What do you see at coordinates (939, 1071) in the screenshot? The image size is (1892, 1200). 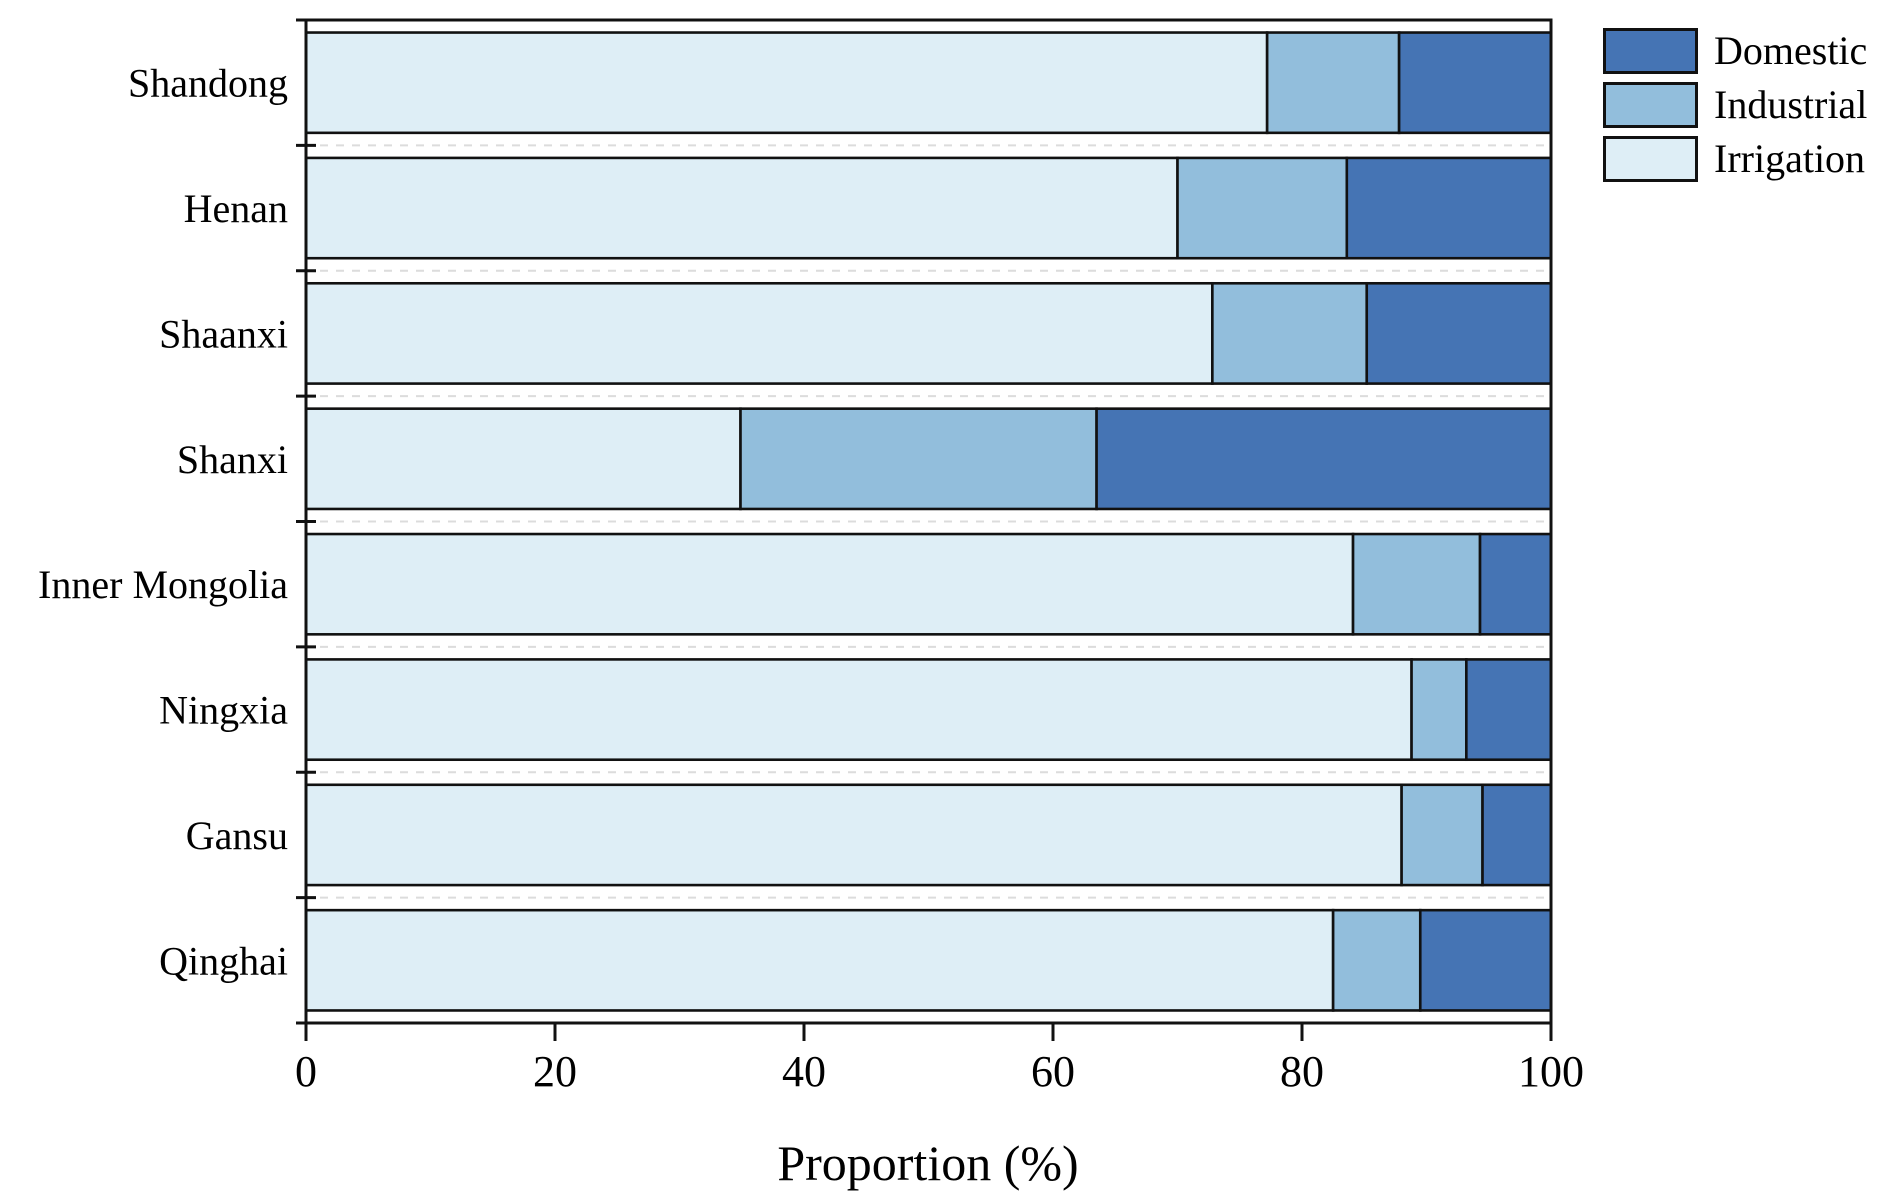 I see `x-tick-labels: 0 20 40 60 80 100` at bounding box center [939, 1071].